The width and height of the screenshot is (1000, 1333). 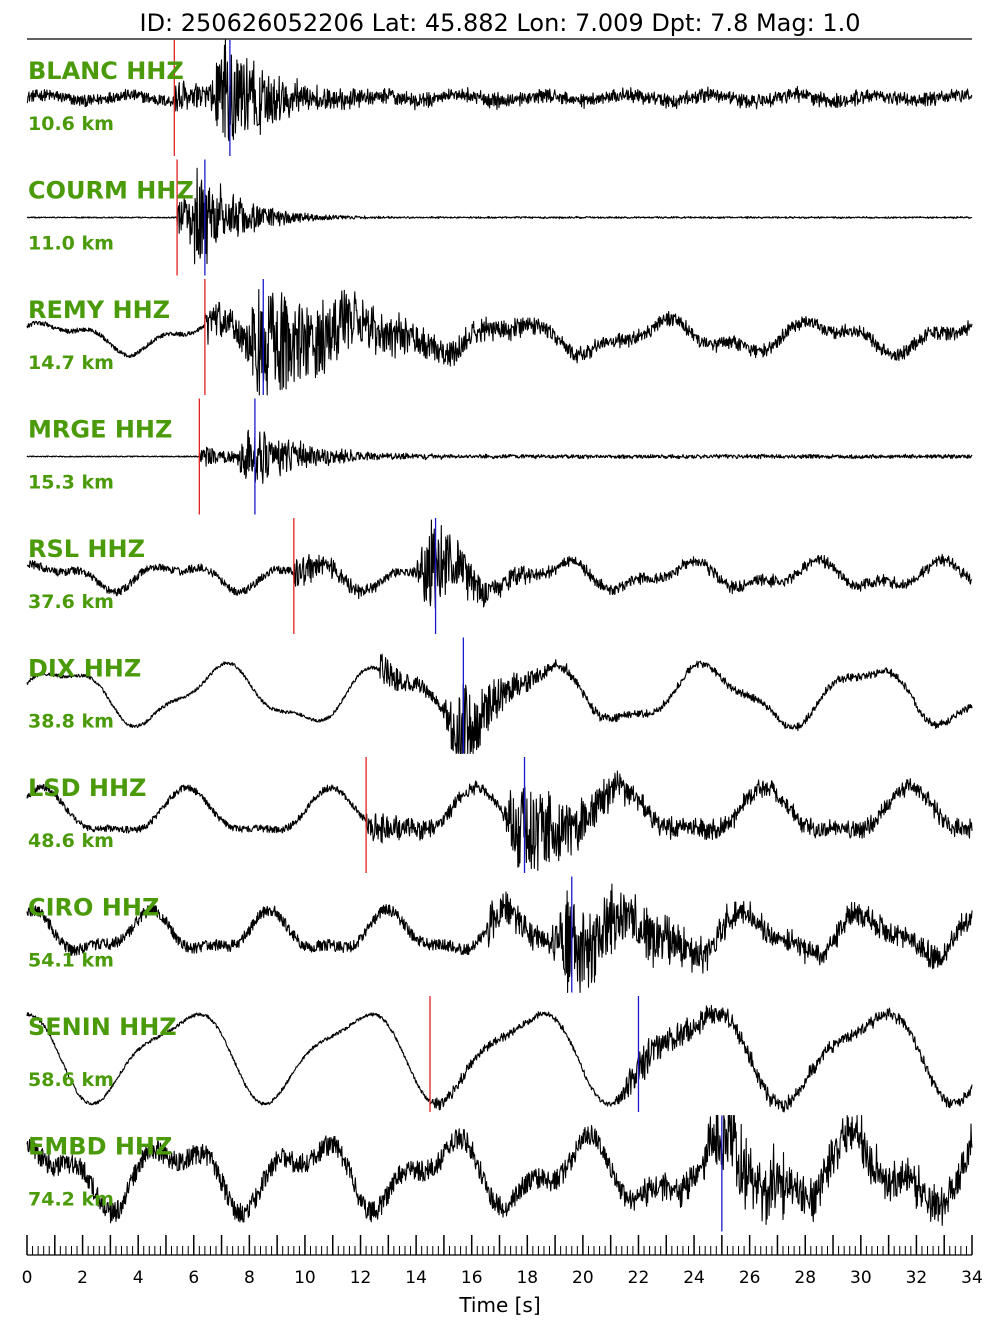 I want to click on trace-6: LSD HHZ 48.6 km, so click(x=499, y=815).